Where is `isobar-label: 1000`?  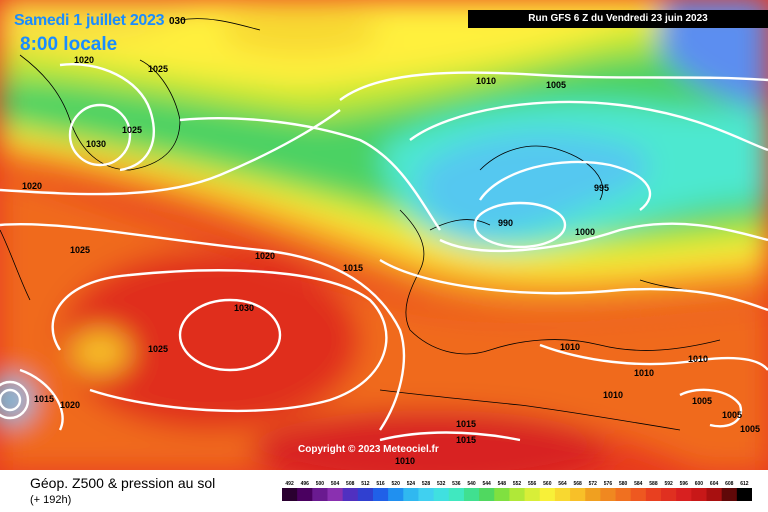
isobar-label: 1000 is located at coordinates (585, 232).